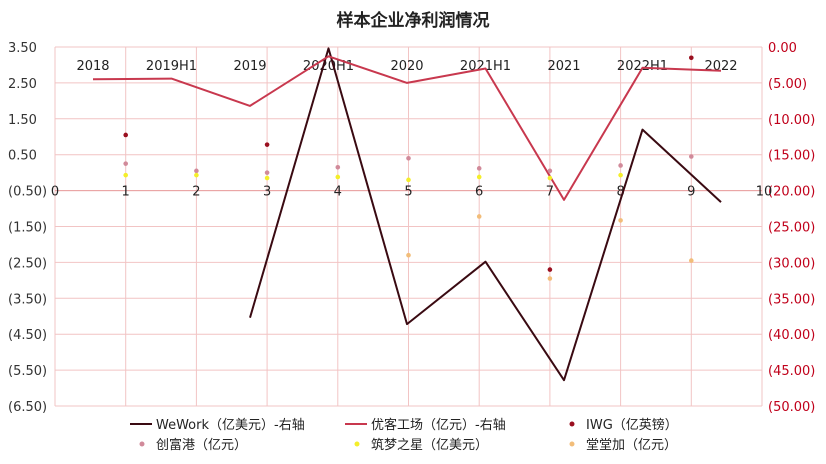 This screenshot has height=464, width=826. What do you see at coordinates (338, 192) in the screenshot?
I see `x-tick-label: 4` at bounding box center [338, 192].